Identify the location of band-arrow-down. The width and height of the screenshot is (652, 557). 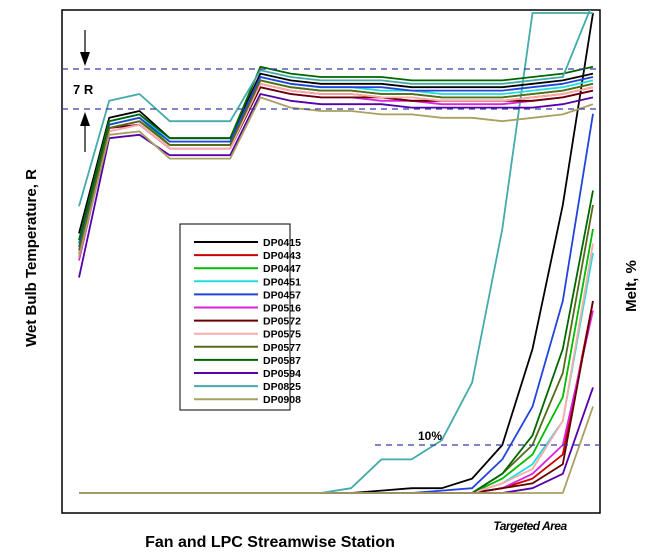
(85, 48).